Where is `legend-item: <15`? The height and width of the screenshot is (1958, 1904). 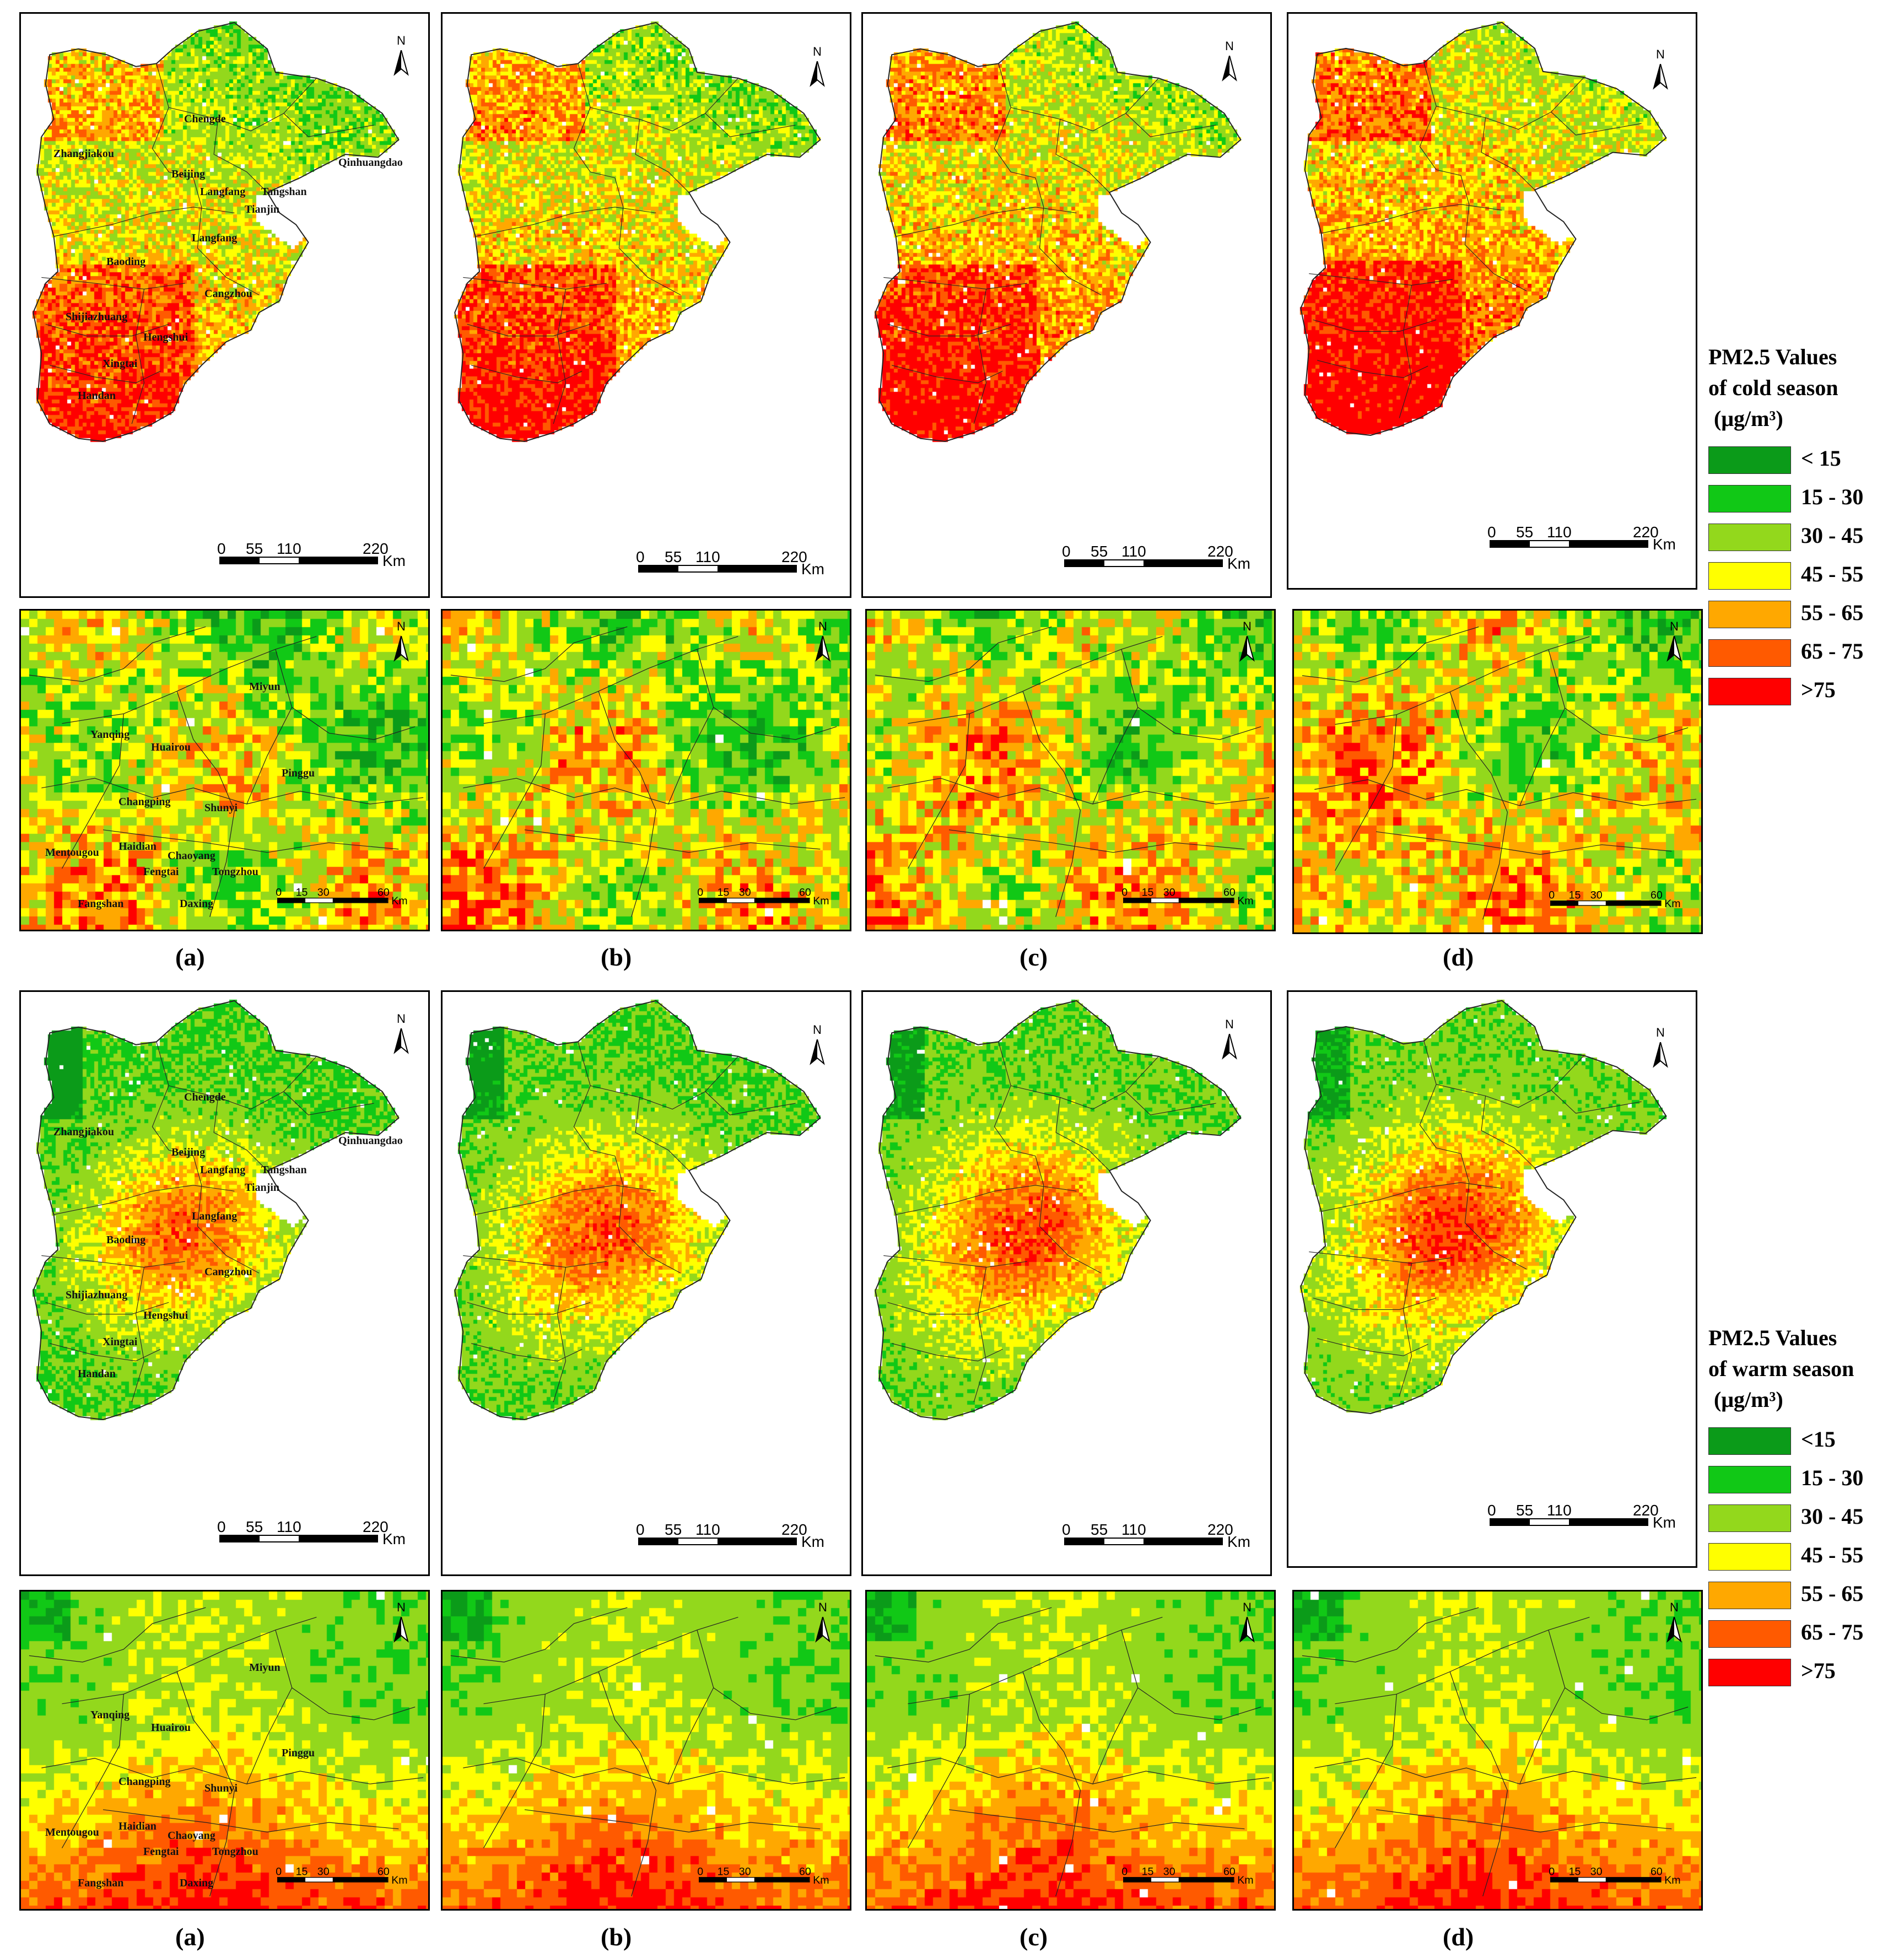
legend-item: <15 is located at coordinates (1806, 1441).